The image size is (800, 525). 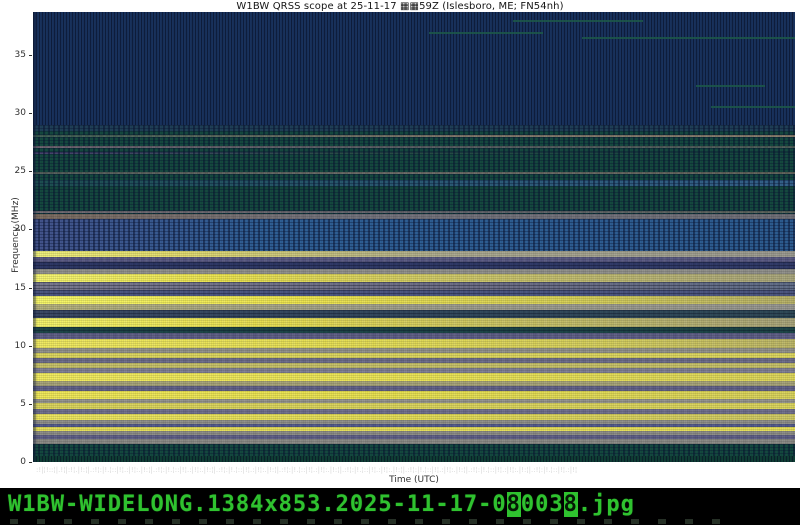 What do you see at coordinates (20, 113) in the screenshot?
I see `y-tick-label: 30` at bounding box center [20, 113].